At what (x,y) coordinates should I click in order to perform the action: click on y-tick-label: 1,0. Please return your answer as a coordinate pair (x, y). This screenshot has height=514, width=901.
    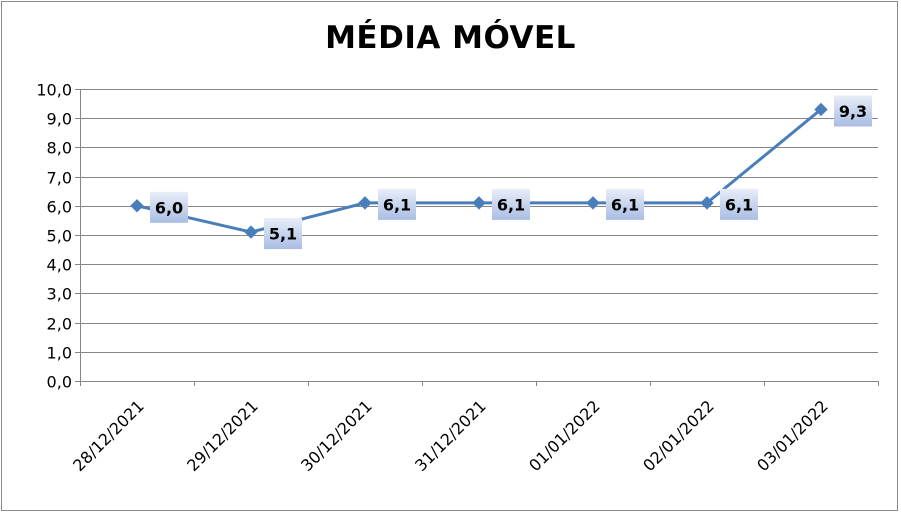
    Looking at the image, I should click on (59, 353).